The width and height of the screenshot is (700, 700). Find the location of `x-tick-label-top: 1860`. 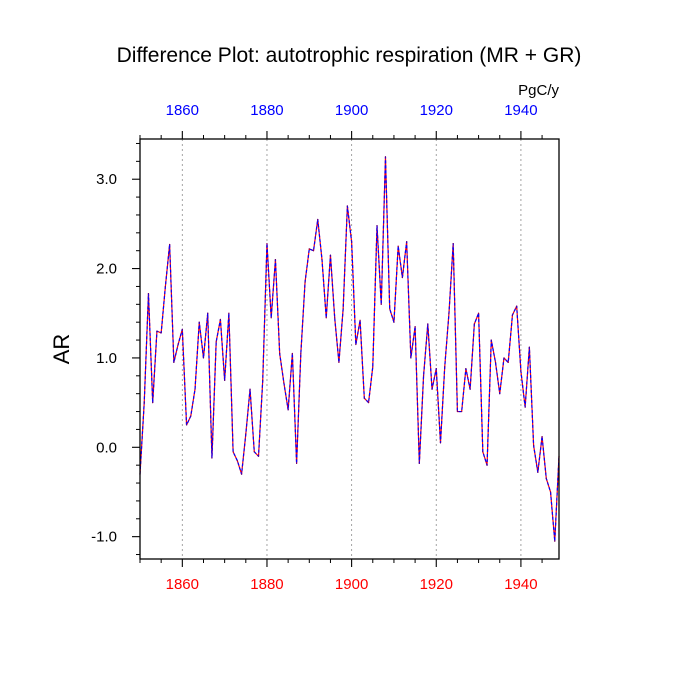

x-tick-label-top: 1860 is located at coordinates (182, 110).